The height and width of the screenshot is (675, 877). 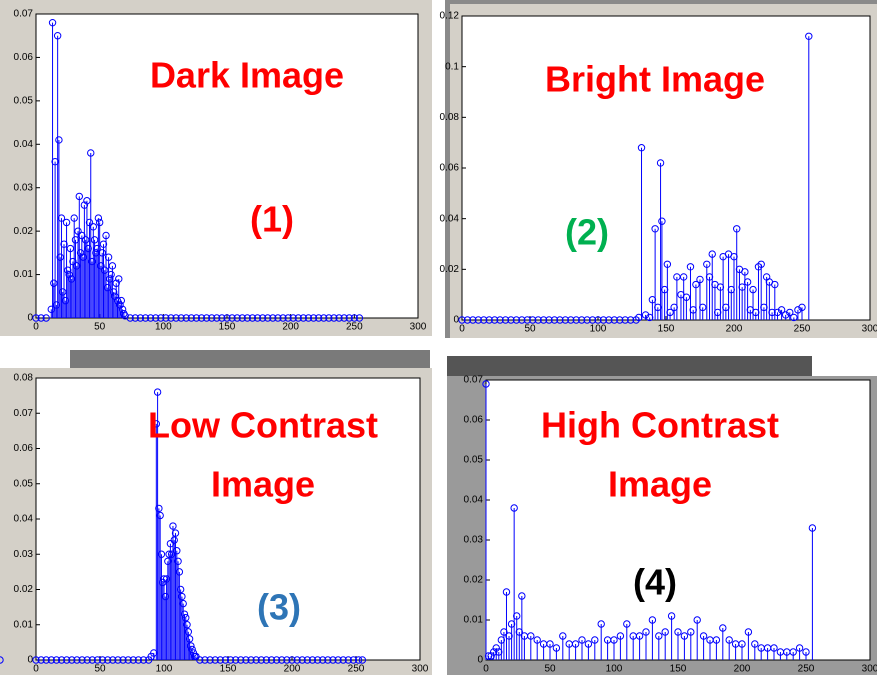 I want to click on image-strip, so click(x=250, y=360).